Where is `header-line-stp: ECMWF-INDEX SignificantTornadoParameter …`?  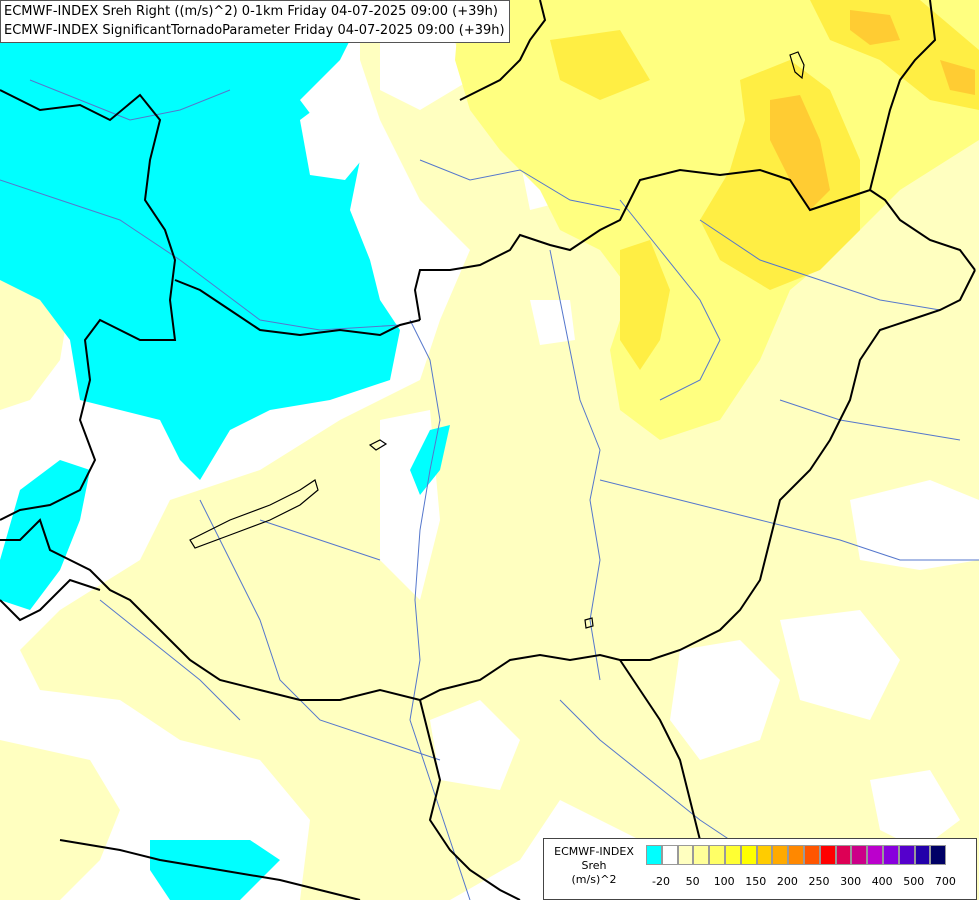 header-line-stp: ECMWF-INDEX SignificantTornadoParameter … is located at coordinates (254, 30).